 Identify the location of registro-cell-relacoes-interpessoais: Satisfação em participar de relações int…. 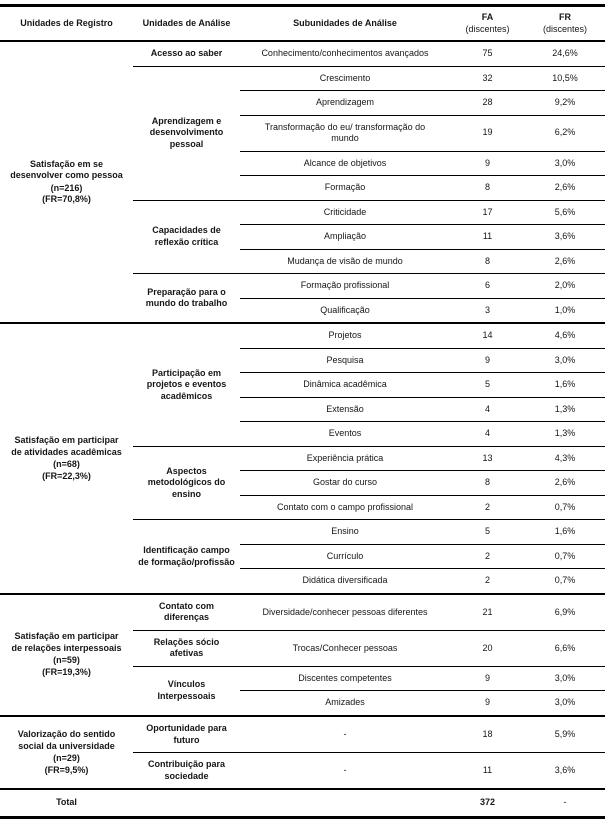
(66, 654).